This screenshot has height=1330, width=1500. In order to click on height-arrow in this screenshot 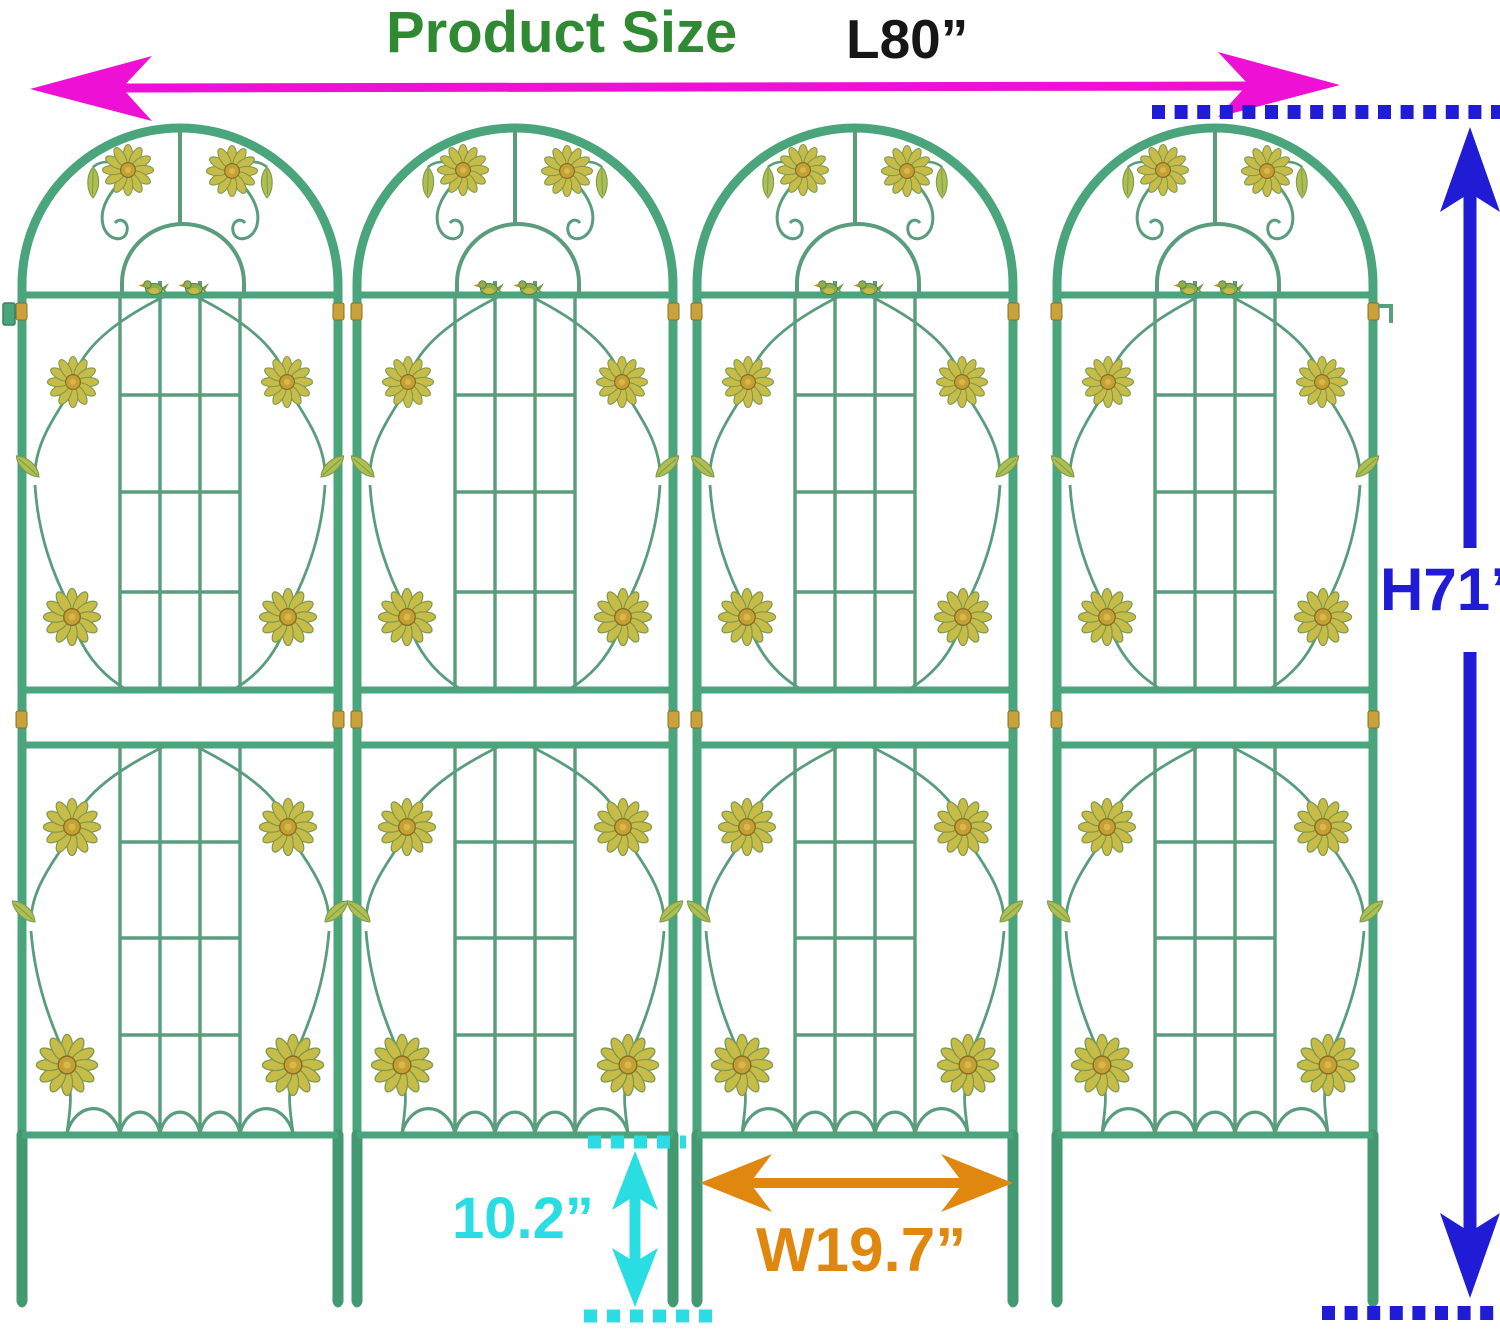, I will do `click(1470, 712)`.